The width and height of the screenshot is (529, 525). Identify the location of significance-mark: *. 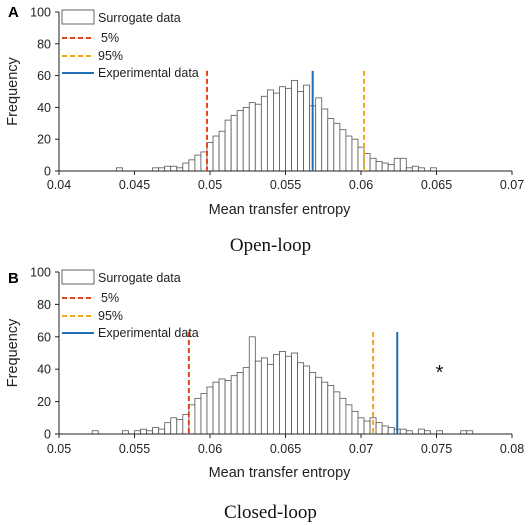
(440, 373).